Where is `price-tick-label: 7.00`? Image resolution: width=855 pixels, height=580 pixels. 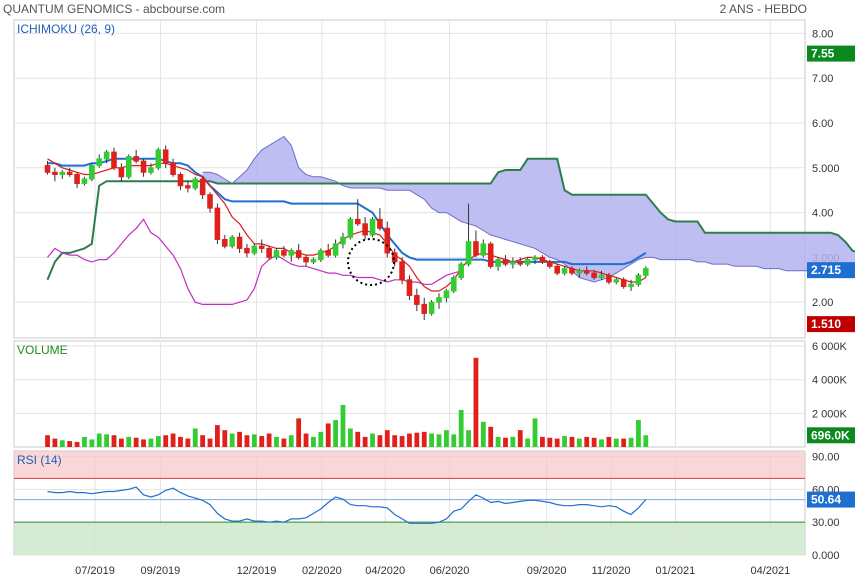
price-tick-label: 7.00 is located at coordinates (822, 79).